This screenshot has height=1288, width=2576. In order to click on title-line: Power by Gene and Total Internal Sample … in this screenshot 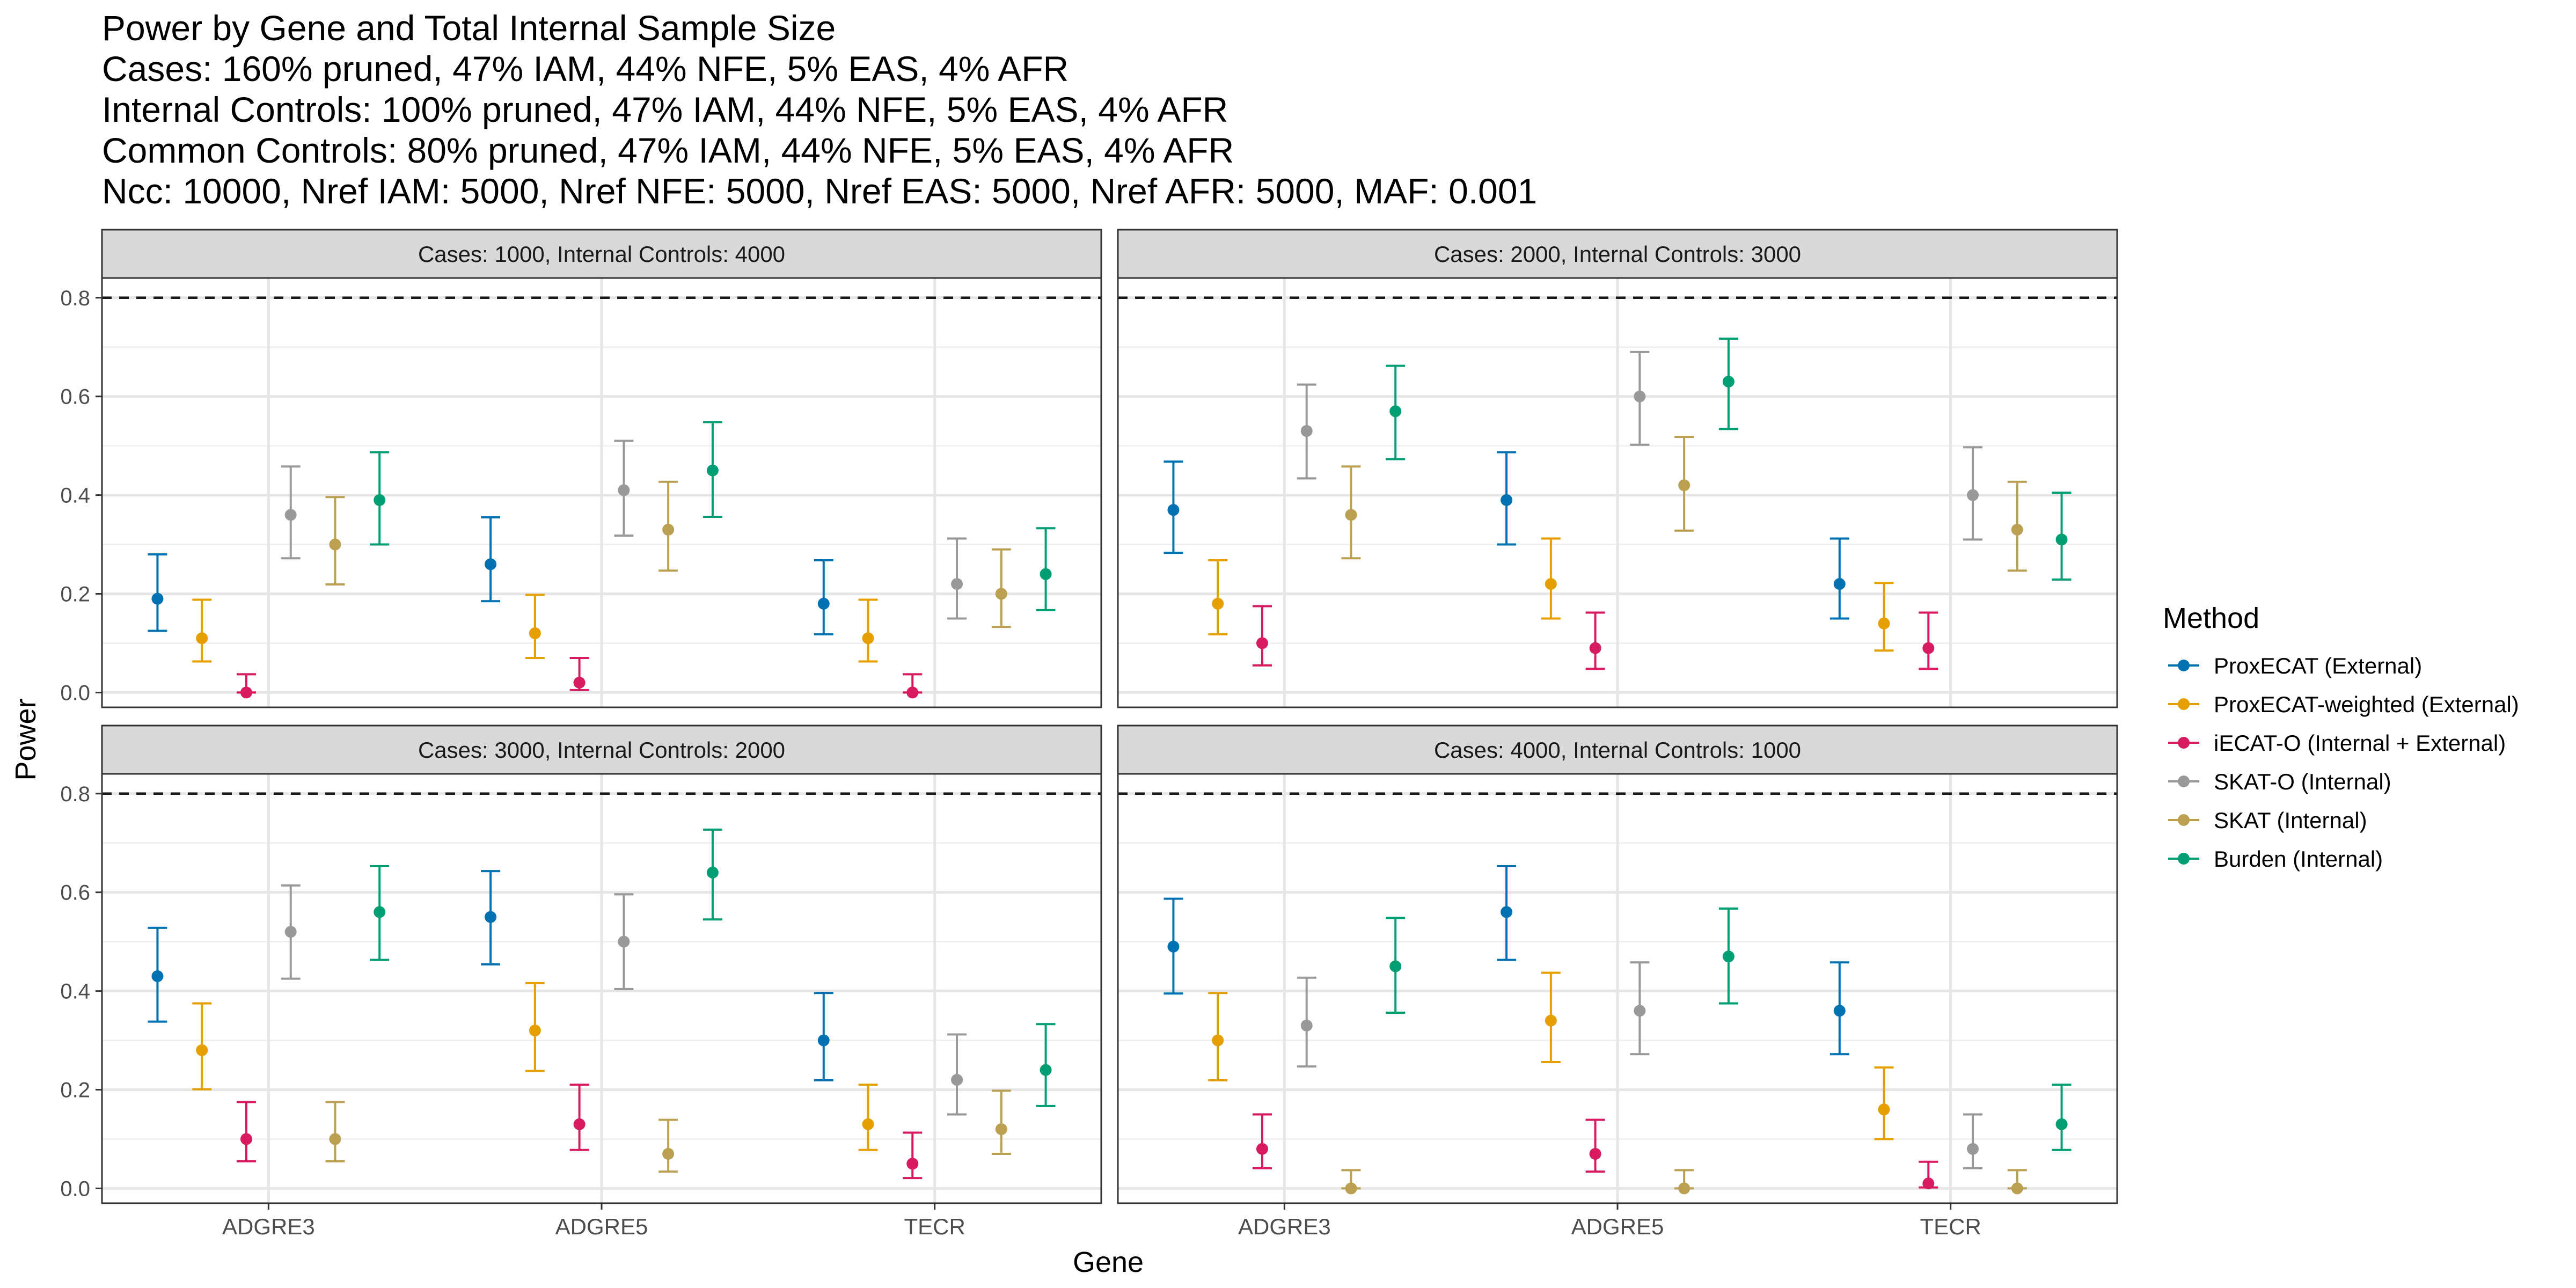, I will do `click(469, 28)`.